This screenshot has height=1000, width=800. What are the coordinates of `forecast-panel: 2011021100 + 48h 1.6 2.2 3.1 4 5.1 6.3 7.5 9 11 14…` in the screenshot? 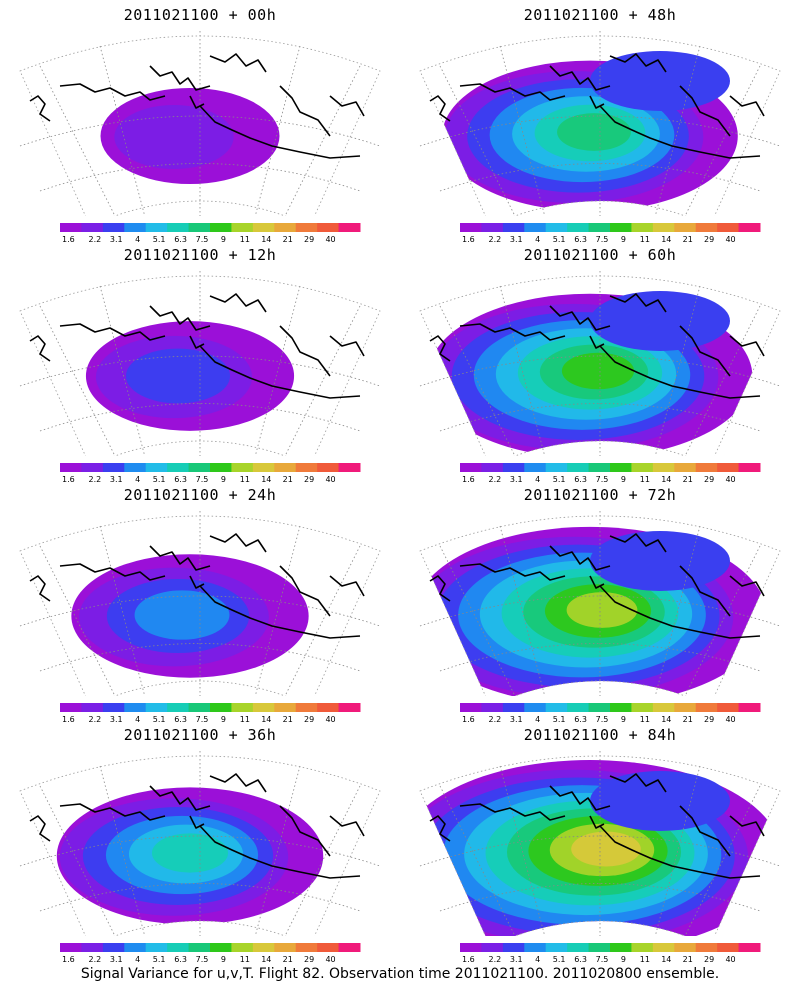 It's located at (600, 121).